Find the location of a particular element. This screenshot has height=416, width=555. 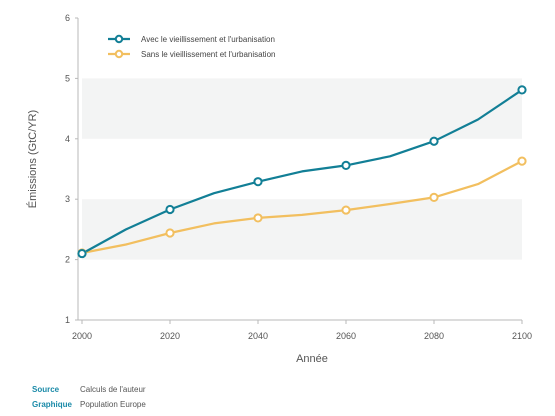

graphic-label: Graphique is located at coordinates (52, 404).